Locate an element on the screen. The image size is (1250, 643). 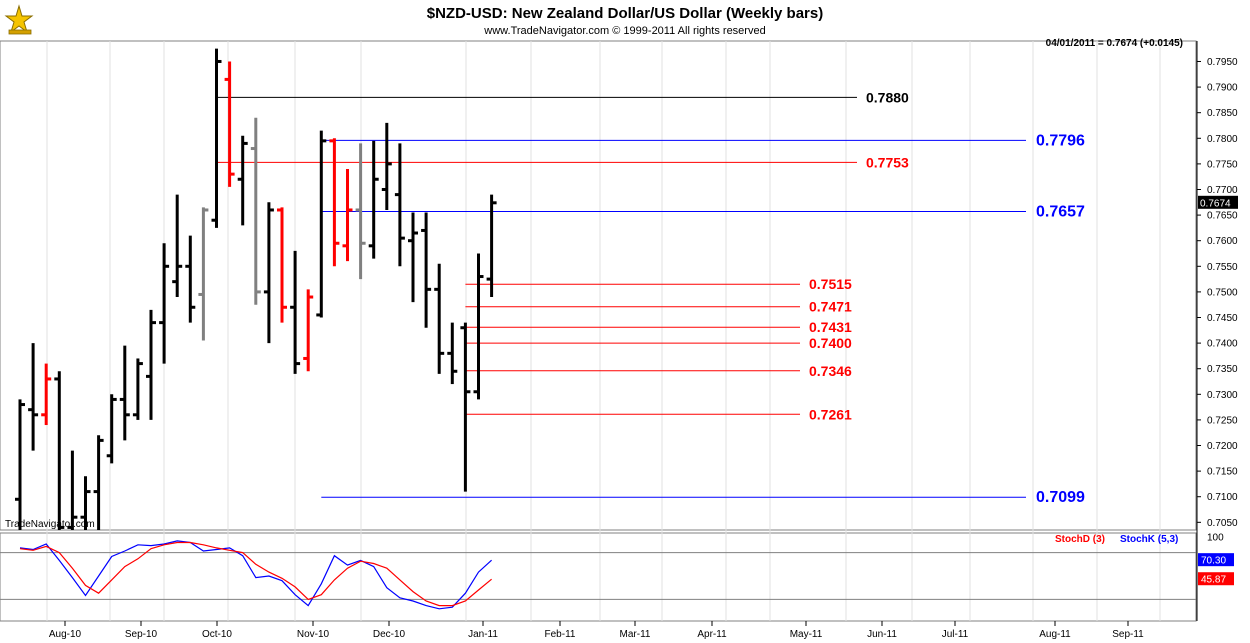
stoch-panel is located at coordinates (598, 577).